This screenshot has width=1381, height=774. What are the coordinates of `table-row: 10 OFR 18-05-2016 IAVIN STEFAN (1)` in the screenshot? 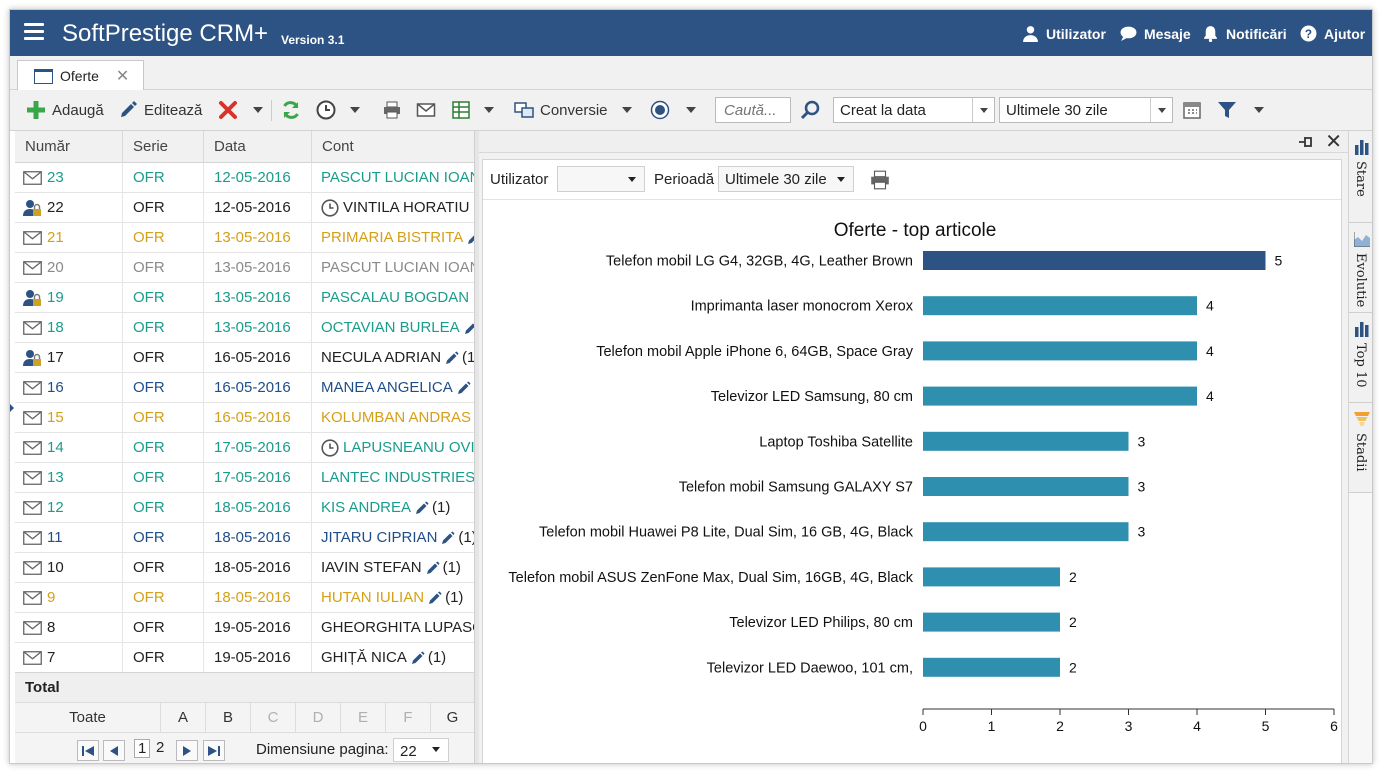 It's located at (244, 568).